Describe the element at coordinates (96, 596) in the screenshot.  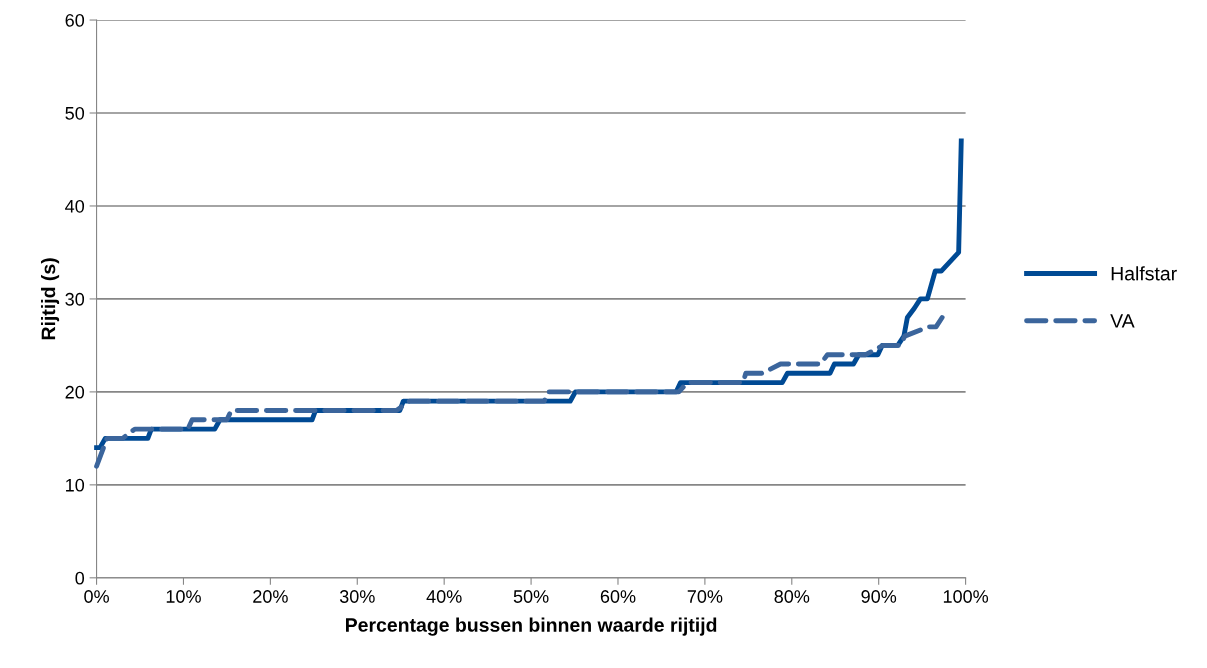
I see `x-tick-label: 0%` at that location.